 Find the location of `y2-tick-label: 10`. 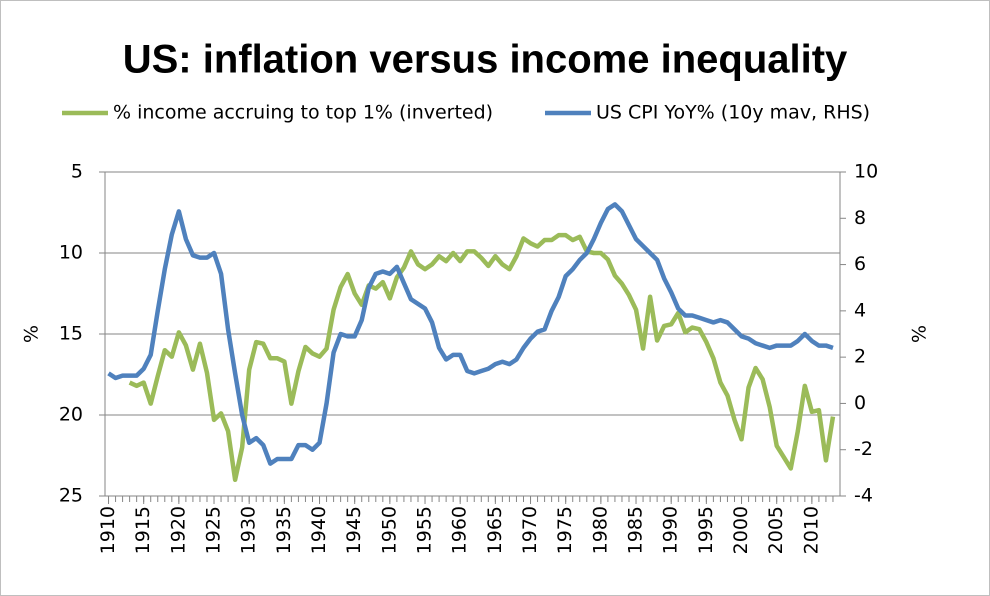

y2-tick-label: 10 is located at coordinates (866, 172).